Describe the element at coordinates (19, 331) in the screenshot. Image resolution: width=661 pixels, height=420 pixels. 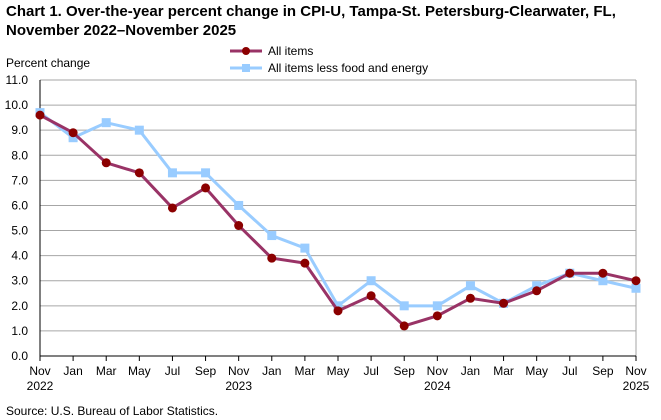
I see `y-tick-label: 1.0` at that location.